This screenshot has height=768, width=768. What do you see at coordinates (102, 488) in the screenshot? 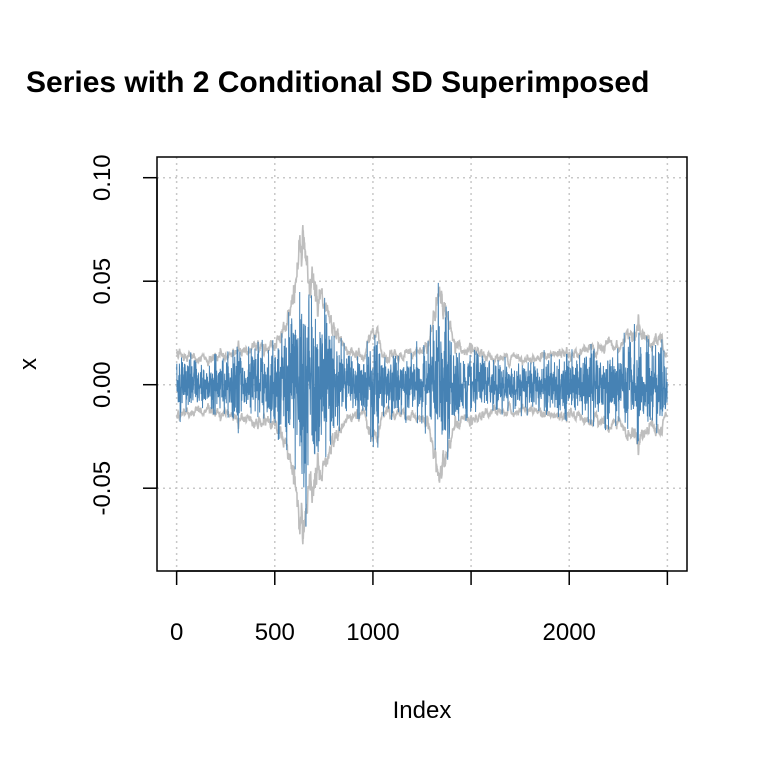
I see `y-tick-label-0: -0.05` at bounding box center [102, 488].